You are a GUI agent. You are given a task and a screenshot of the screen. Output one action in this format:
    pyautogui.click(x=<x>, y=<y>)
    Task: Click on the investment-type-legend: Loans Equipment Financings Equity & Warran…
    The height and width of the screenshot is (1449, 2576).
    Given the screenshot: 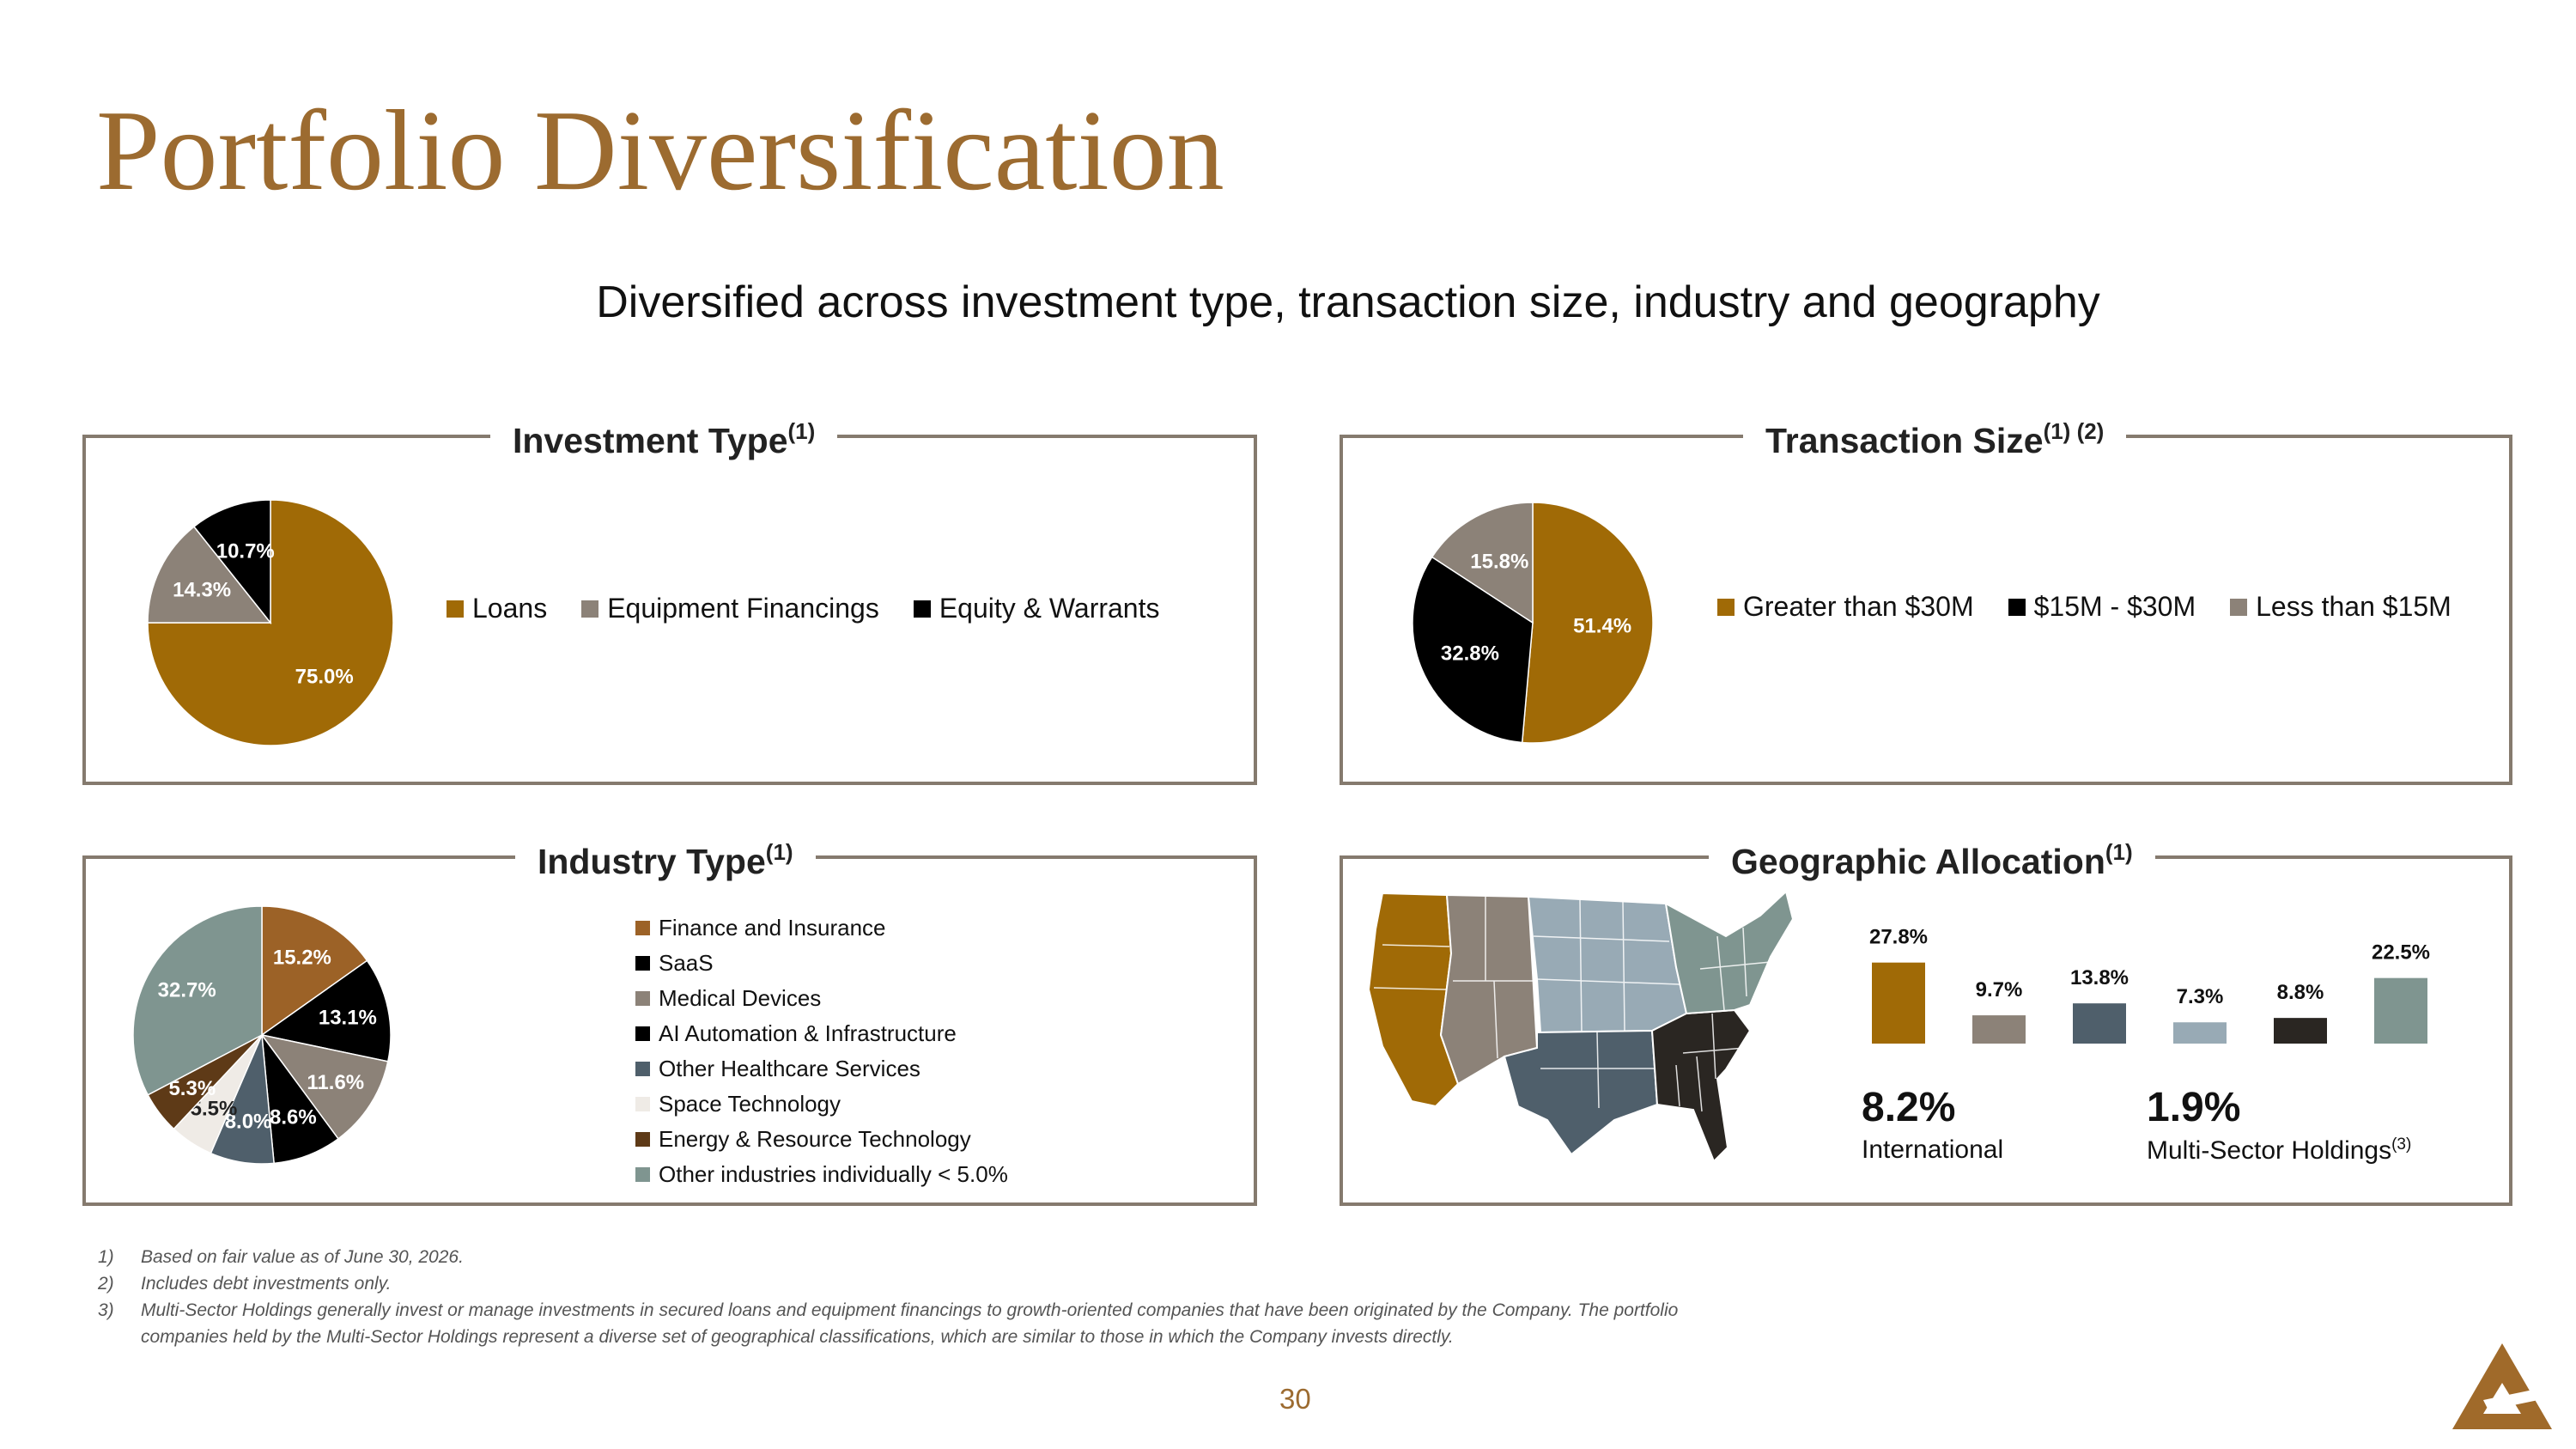 What is the action you would take?
    pyautogui.click(x=821, y=608)
    